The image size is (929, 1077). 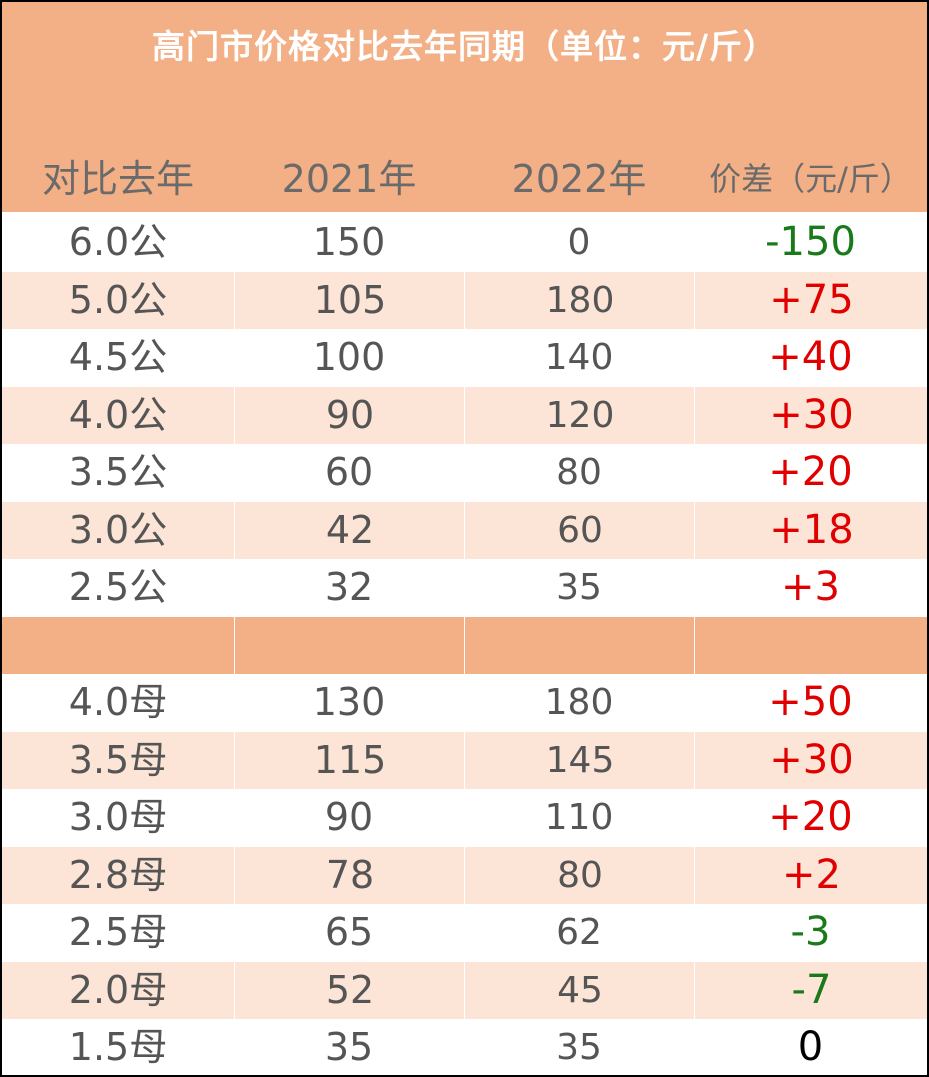 What do you see at coordinates (810, 242) in the screenshot?
I see `cell-diff: -150` at bounding box center [810, 242].